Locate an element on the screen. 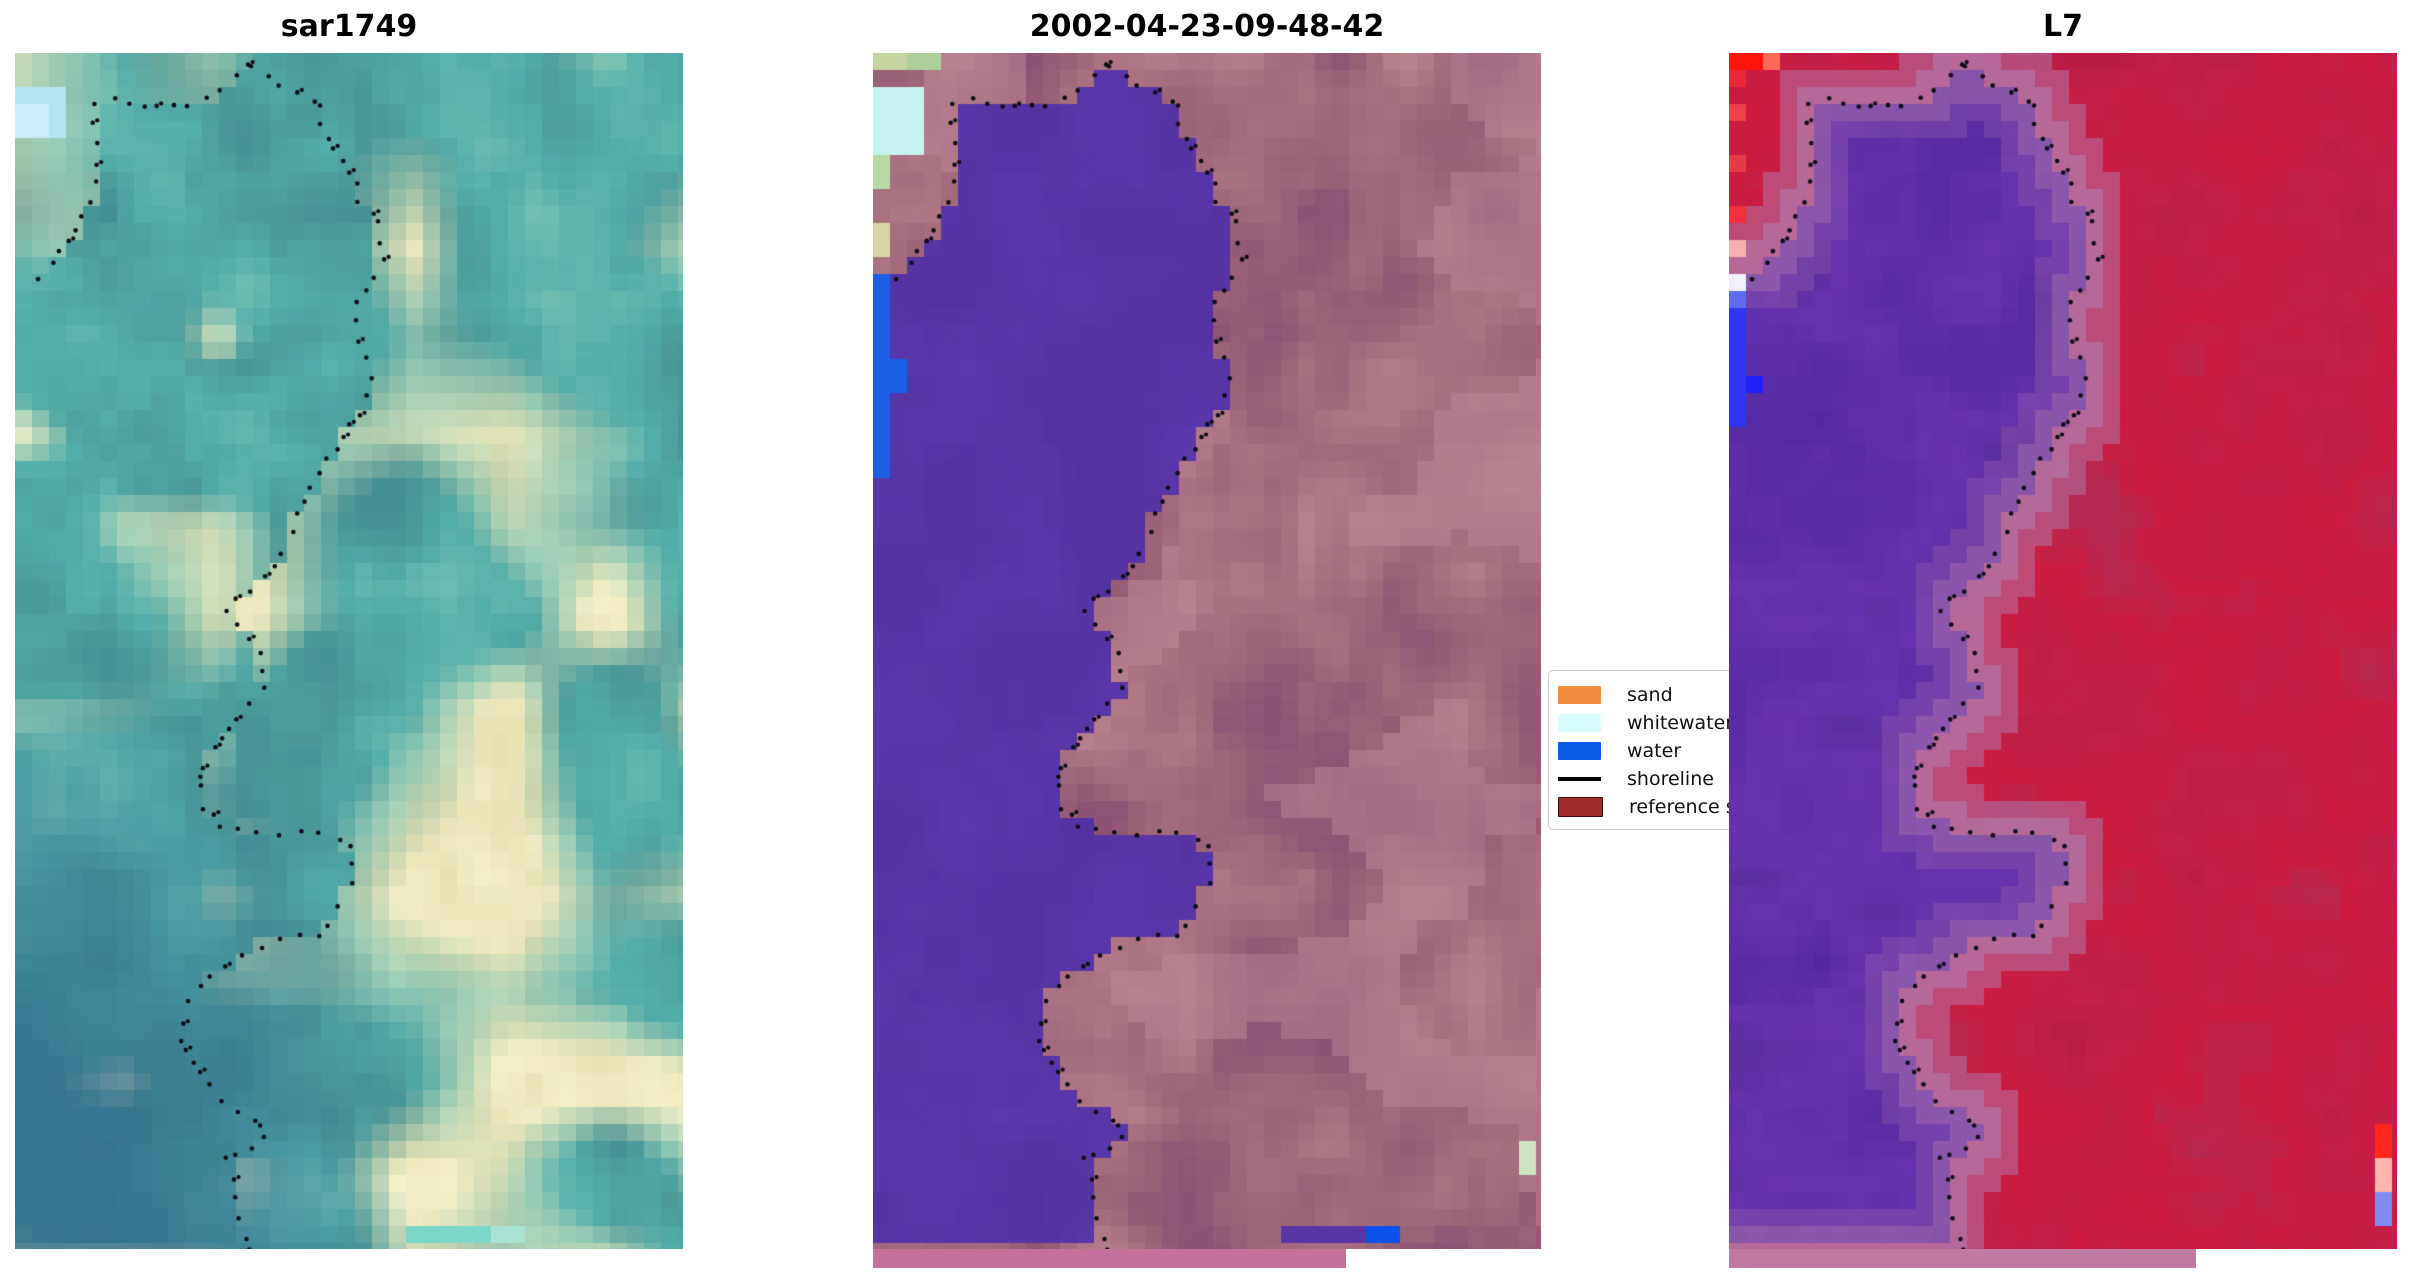 This screenshot has height=1283, width=2411. legend-label-reference-shoreline: reference s is located at coordinates (1682, 807).